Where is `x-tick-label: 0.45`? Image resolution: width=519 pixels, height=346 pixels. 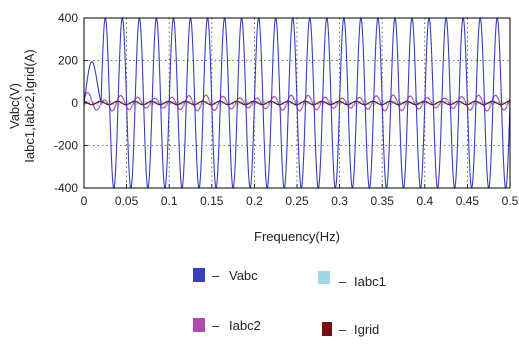 x-tick-label: 0.45 is located at coordinates (468, 201).